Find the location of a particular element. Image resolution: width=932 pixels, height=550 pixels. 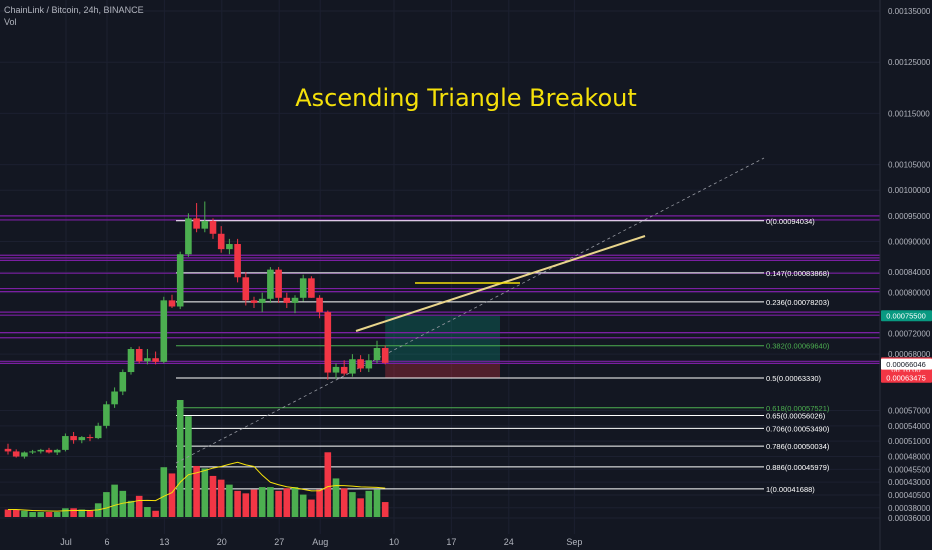

y-tick-label: 0.00040500 is located at coordinates (909, 495).